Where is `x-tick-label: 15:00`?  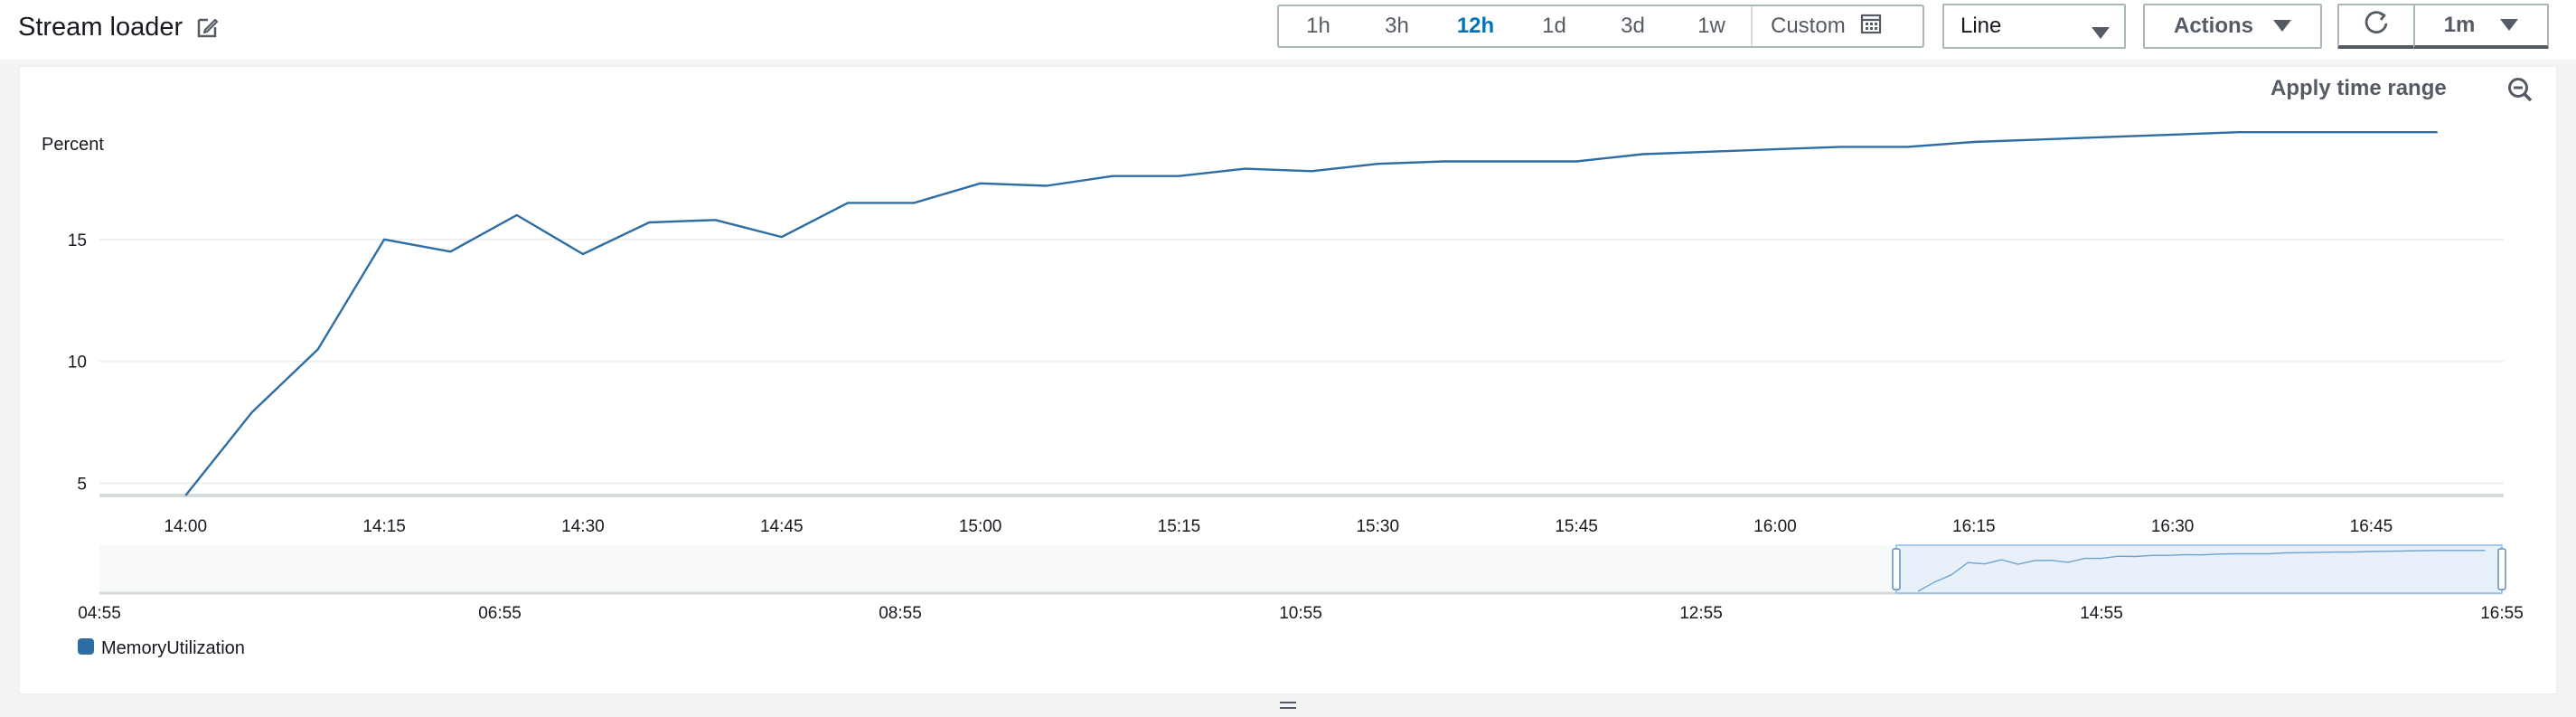
x-tick-label: 15:00 is located at coordinates (981, 526).